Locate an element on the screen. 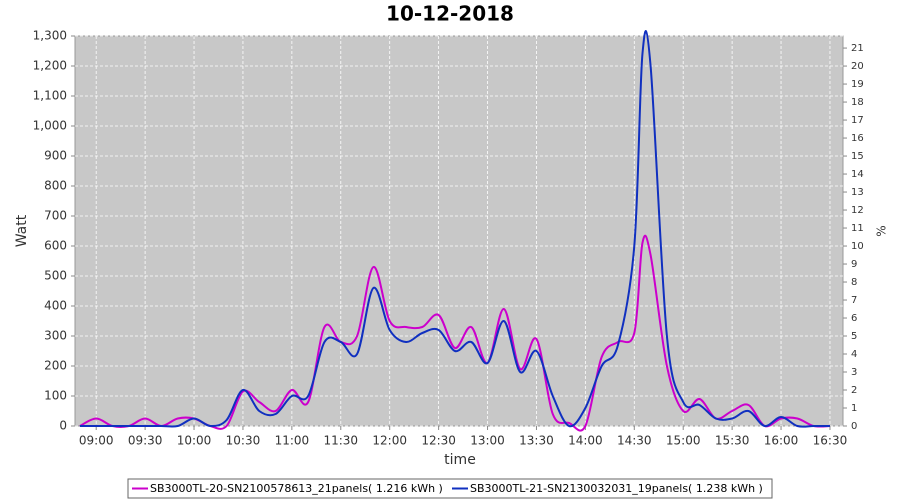 Image resolution: width=900 pixels, height=500 pixels. y2-tick-label: 1 is located at coordinates (854, 408).